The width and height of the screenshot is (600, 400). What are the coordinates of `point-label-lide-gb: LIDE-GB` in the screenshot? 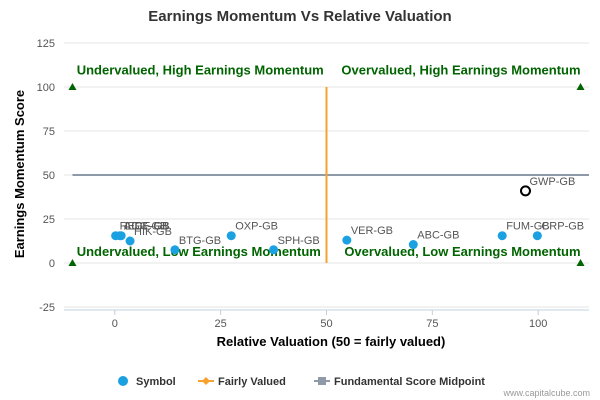 It's located at (147, 227).